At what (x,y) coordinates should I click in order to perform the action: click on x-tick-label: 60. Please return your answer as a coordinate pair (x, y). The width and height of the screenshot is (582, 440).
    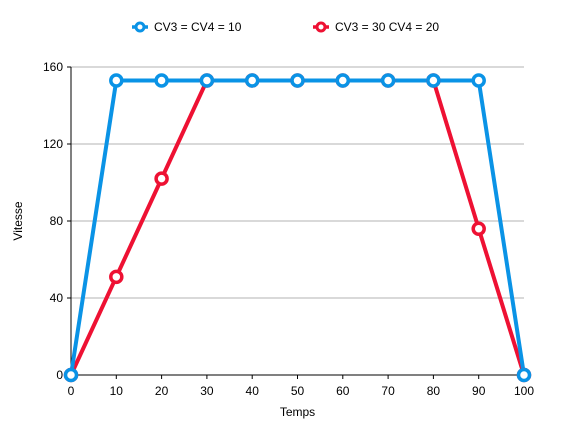
    Looking at the image, I should click on (343, 391).